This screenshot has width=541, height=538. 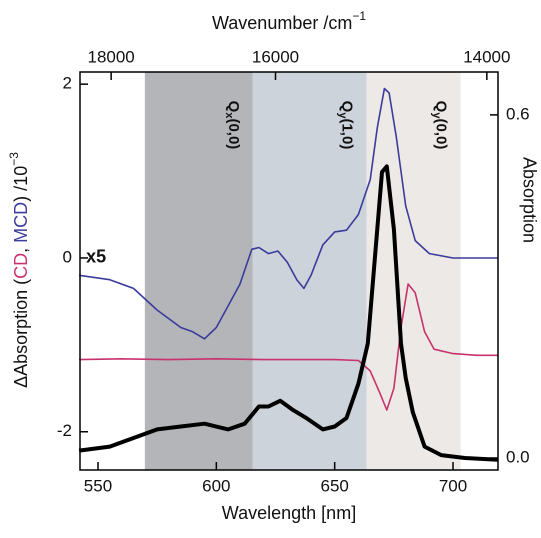 I want to click on y2-tick-label: 0.6, so click(x=518, y=113).